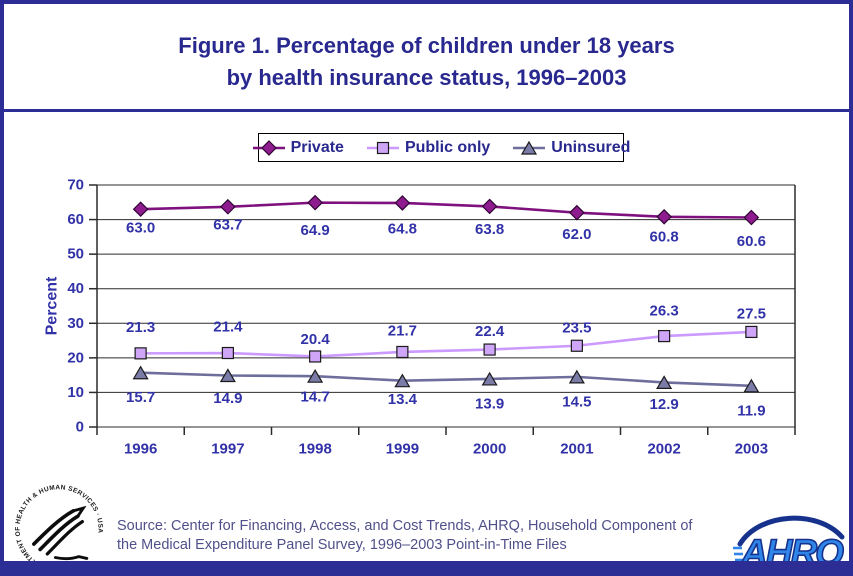 This screenshot has width=853, height=576. I want to click on legend-marker-private-icon, so click(268, 147).